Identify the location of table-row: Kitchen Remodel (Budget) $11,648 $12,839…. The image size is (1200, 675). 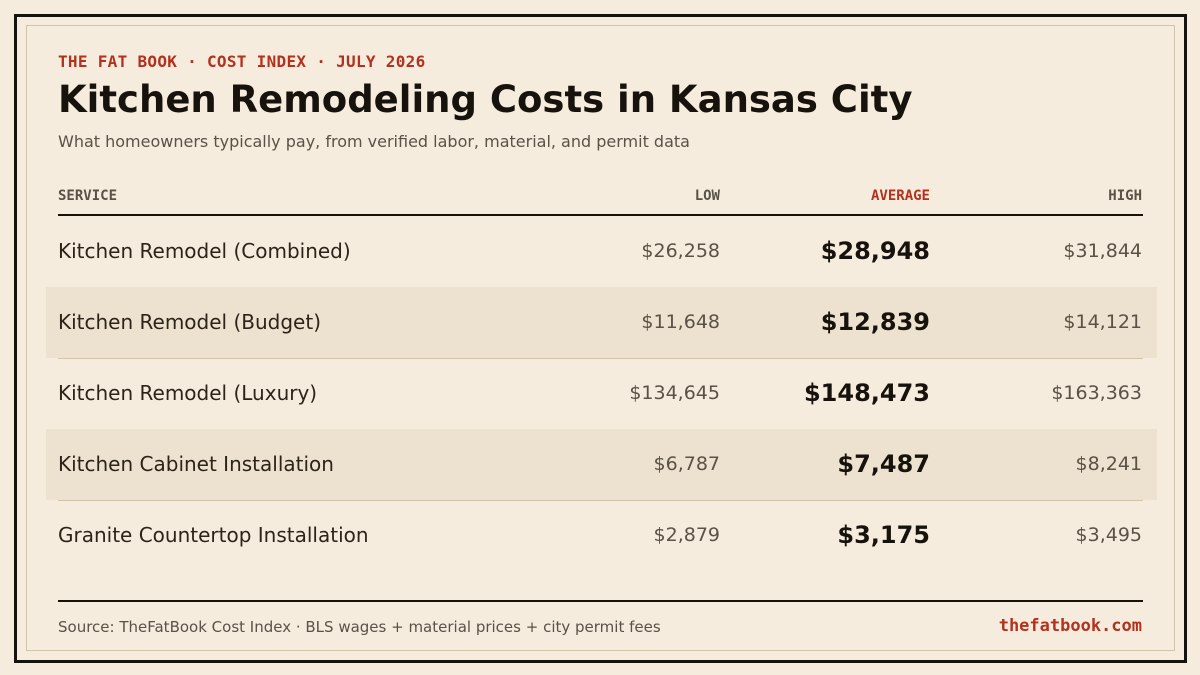
(601, 322).